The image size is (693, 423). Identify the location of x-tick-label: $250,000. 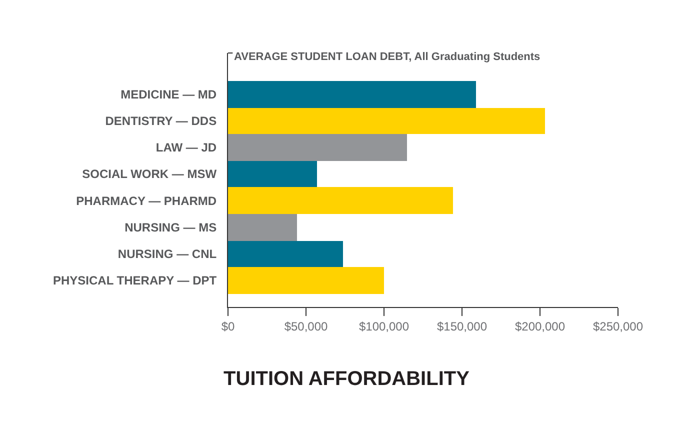
(618, 326).